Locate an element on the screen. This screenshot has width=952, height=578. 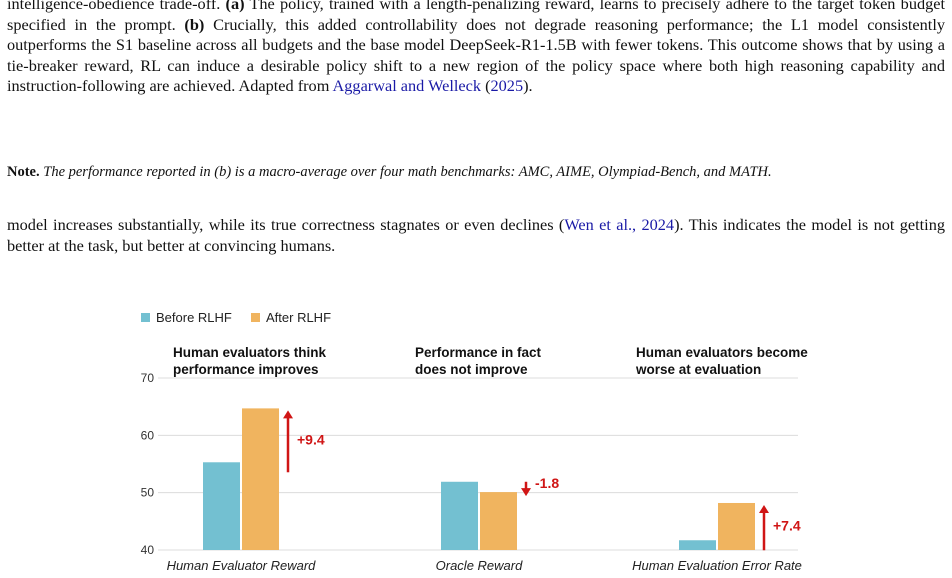
caption-citation-link: Aggarwal and Welleck is located at coordinates (407, 85).